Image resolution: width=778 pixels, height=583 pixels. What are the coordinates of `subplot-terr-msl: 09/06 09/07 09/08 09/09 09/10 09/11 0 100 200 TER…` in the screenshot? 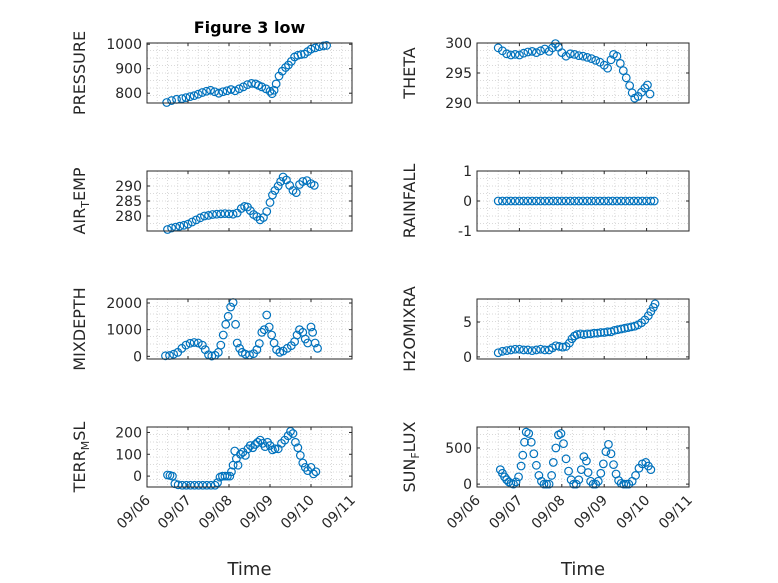 It's located at (214, 501).